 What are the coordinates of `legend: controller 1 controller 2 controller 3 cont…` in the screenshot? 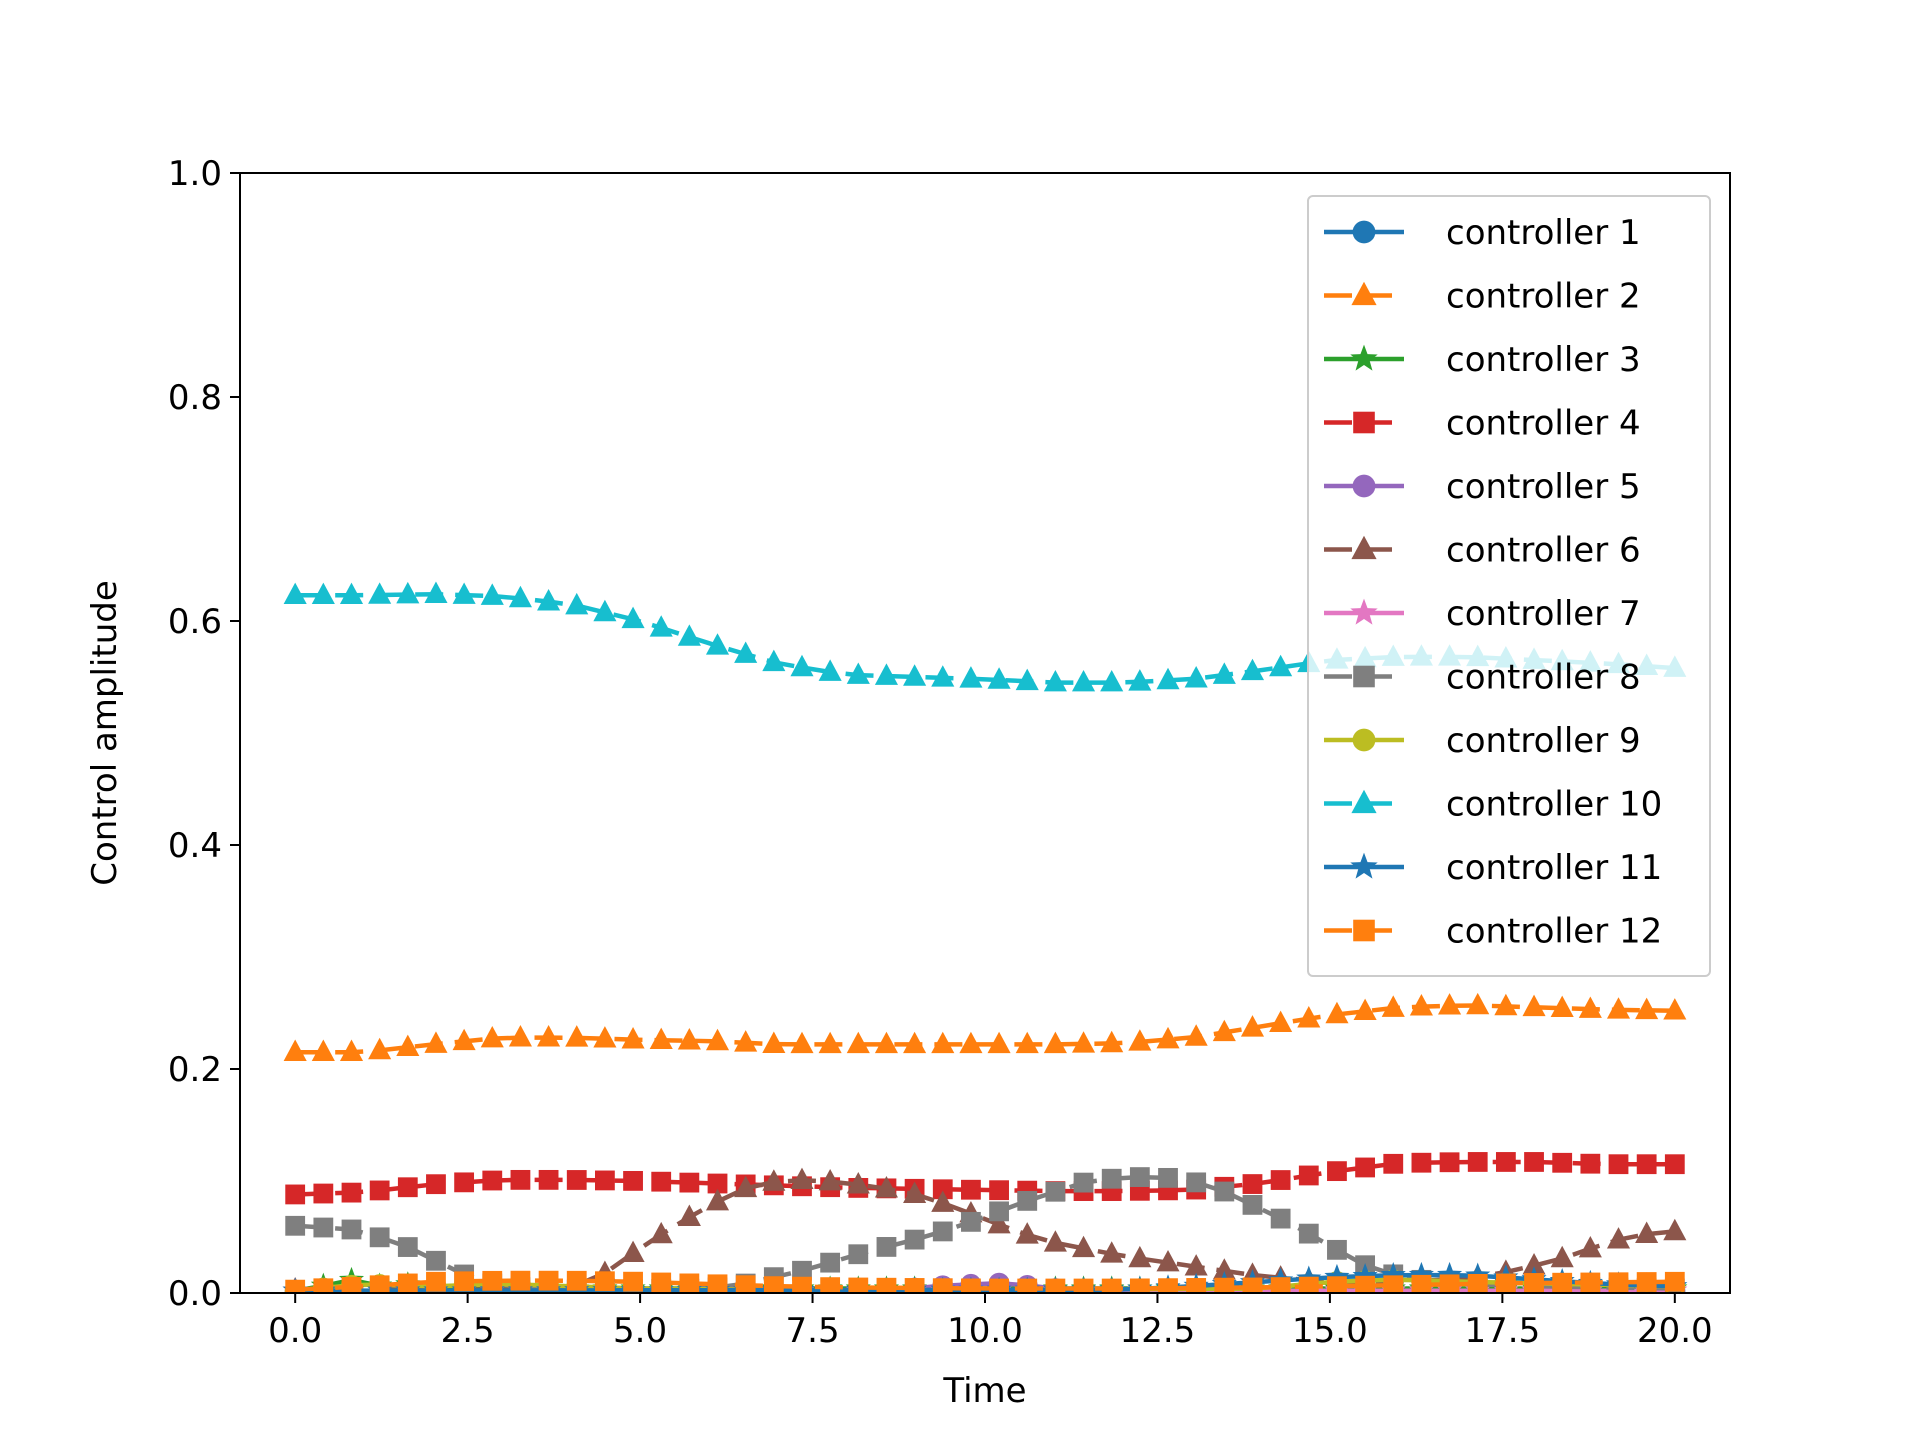 It's located at (1509, 586).